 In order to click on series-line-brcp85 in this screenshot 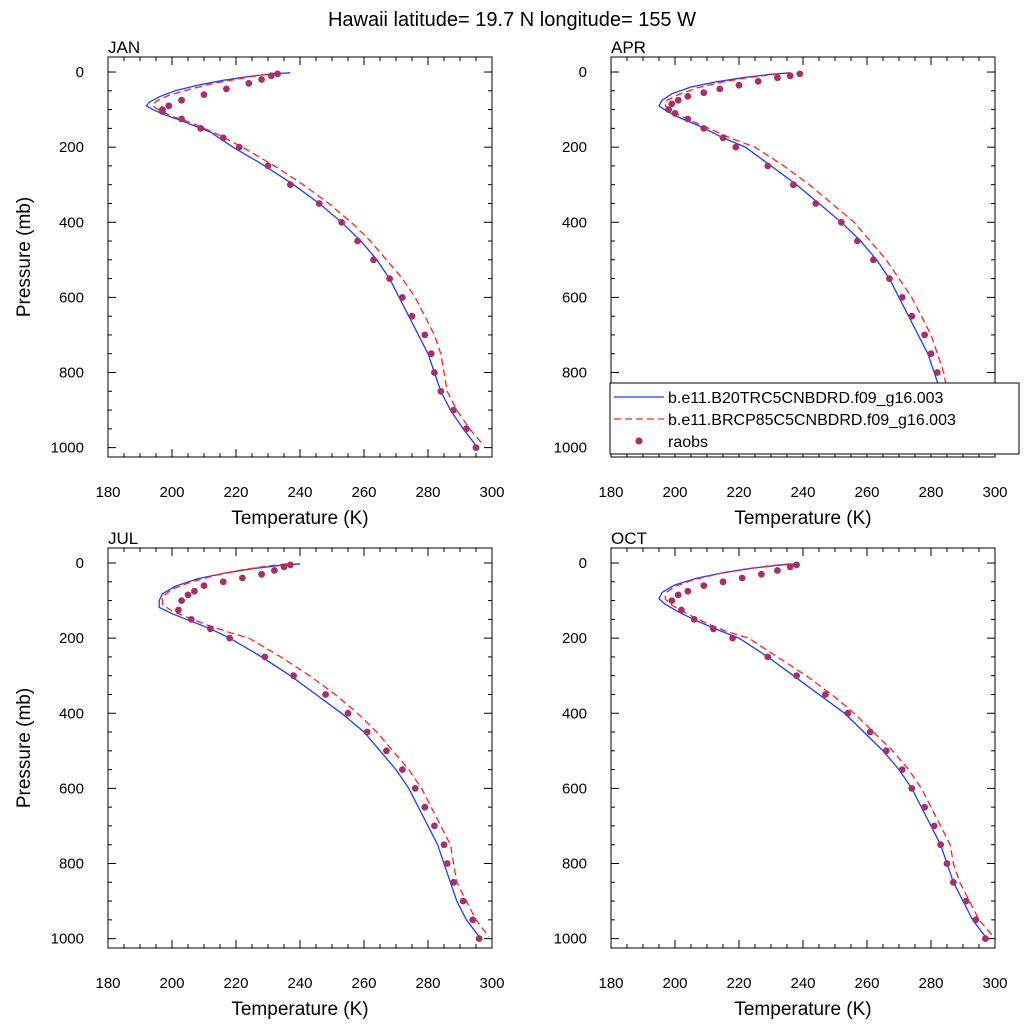, I will do `click(828, 749)`.